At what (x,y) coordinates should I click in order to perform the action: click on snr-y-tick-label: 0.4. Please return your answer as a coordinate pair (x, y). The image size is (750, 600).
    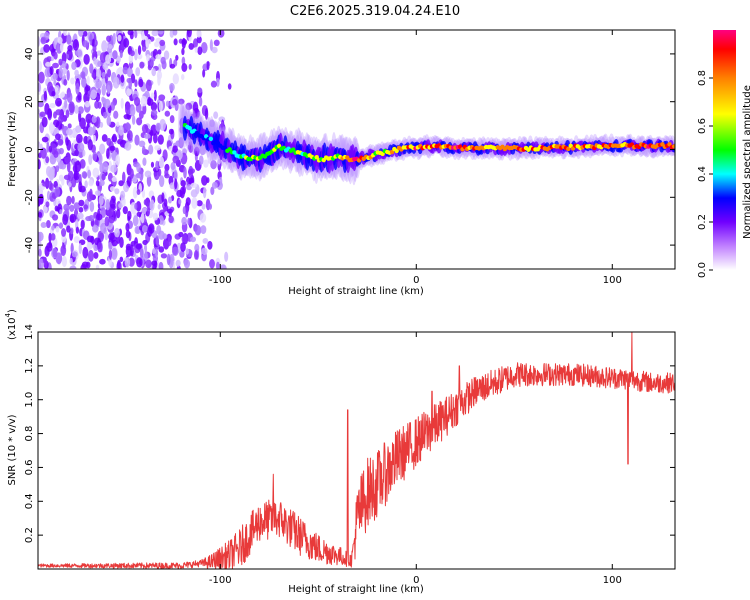
    Looking at the image, I should click on (29, 501).